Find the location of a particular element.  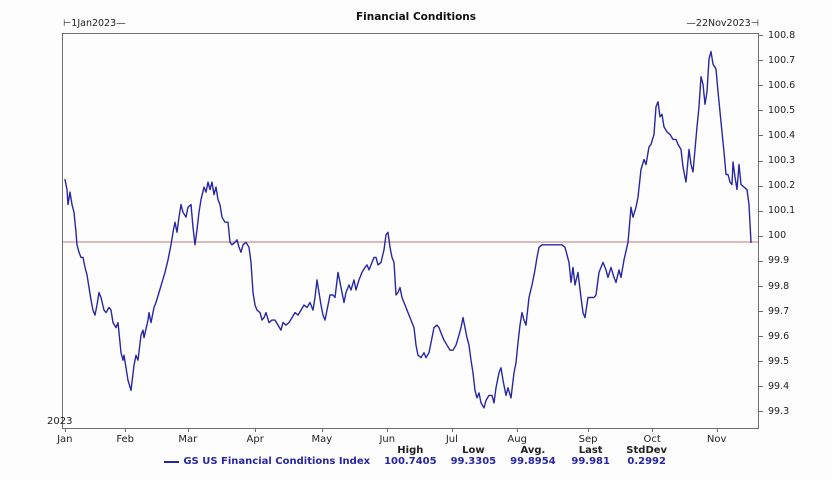

y-axis-label: 100.2 is located at coordinates (782, 186).